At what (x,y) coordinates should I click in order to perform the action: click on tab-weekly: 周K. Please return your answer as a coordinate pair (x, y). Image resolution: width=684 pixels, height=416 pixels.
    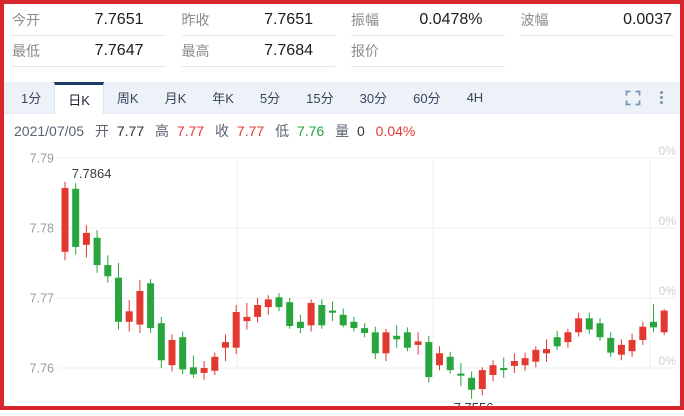
    Looking at the image, I should click on (127, 98).